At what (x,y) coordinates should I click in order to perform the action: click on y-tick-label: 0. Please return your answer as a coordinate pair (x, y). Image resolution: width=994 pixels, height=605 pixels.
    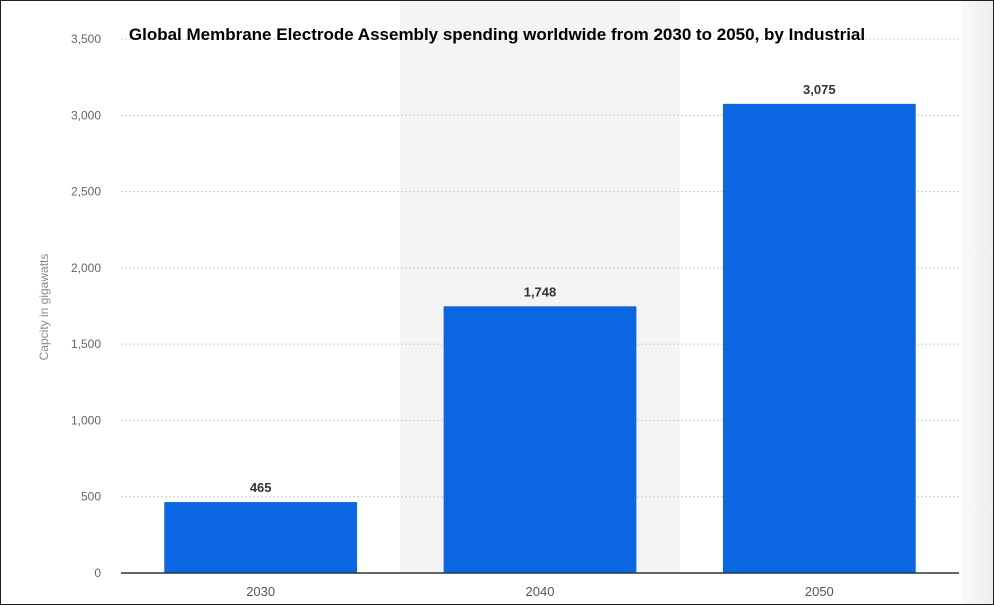
    Looking at the image, I should click on (97, 573).